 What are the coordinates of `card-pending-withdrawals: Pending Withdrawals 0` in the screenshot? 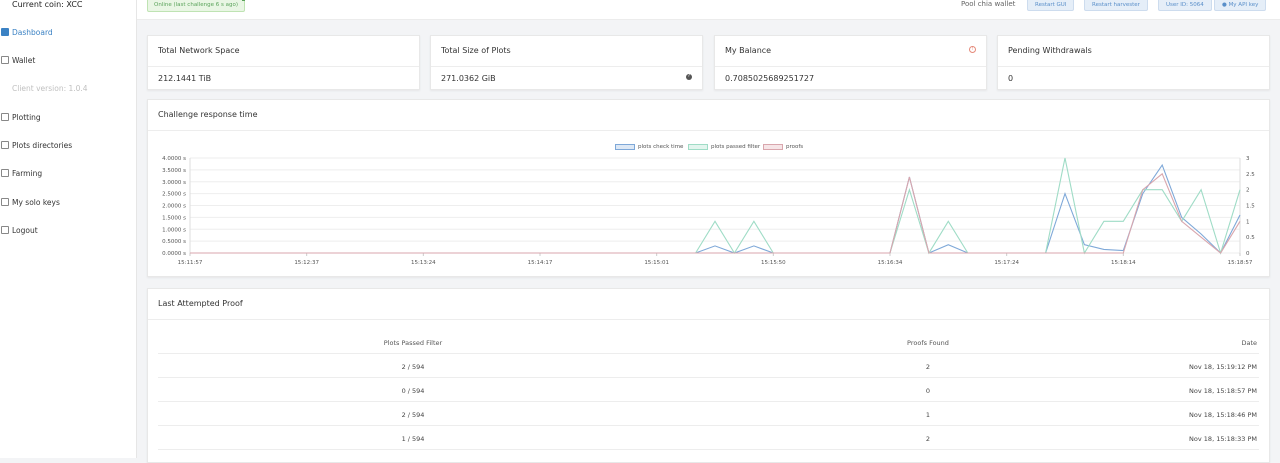 It's located at (1133, 62).